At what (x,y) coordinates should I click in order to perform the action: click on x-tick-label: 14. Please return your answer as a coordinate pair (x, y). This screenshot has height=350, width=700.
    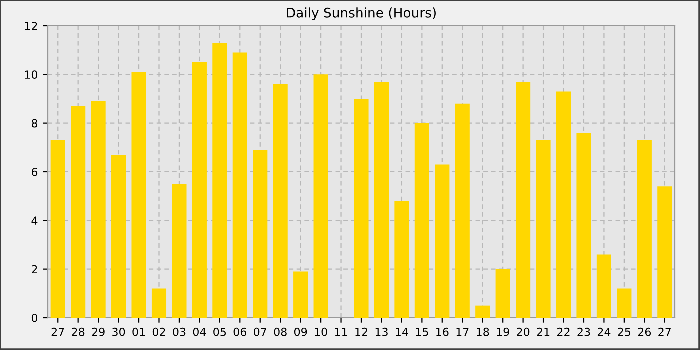
    Looking at the image, I should click on (402, 332).